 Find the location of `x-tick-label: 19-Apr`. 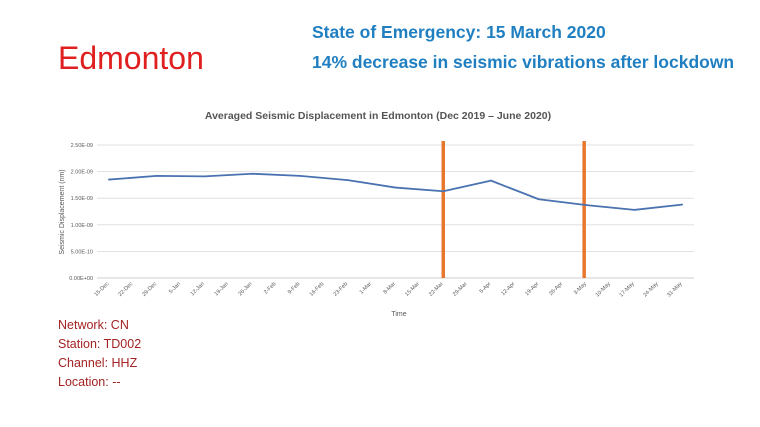

x-tick-label: 19-Apr is located at coordinates (532, 289).